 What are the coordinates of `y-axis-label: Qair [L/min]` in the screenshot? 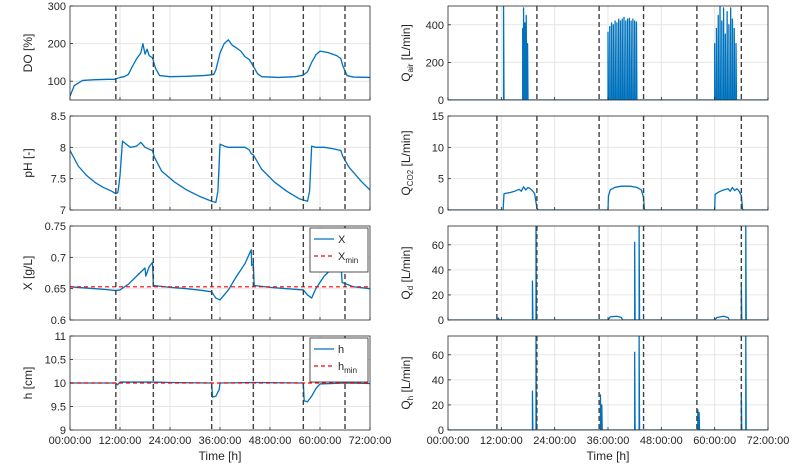 It's located at (407, 53).